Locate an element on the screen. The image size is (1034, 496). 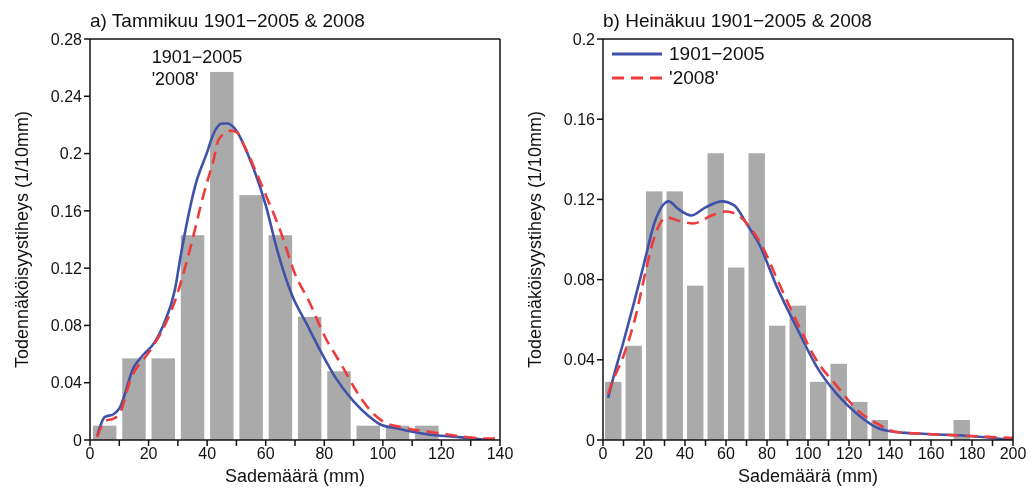
y-tick-label: 0.24 is located at coordinates (66, 96).